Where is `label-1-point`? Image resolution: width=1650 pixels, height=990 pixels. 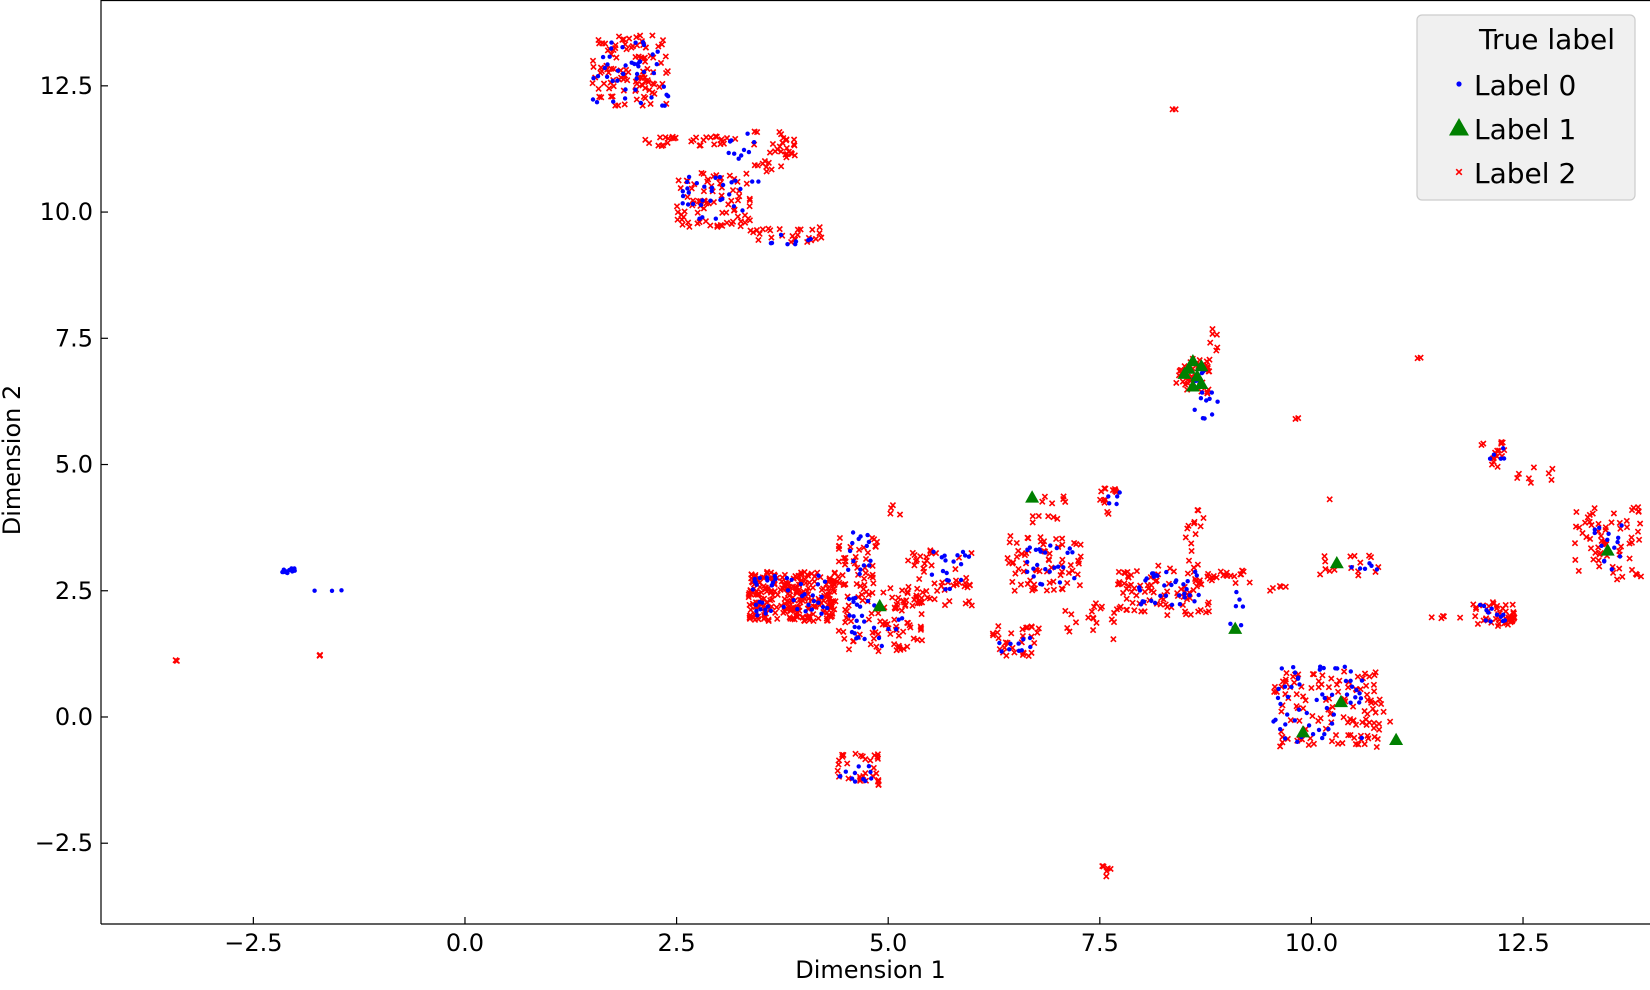
label-1-point is located at coordinates (1235, 627).